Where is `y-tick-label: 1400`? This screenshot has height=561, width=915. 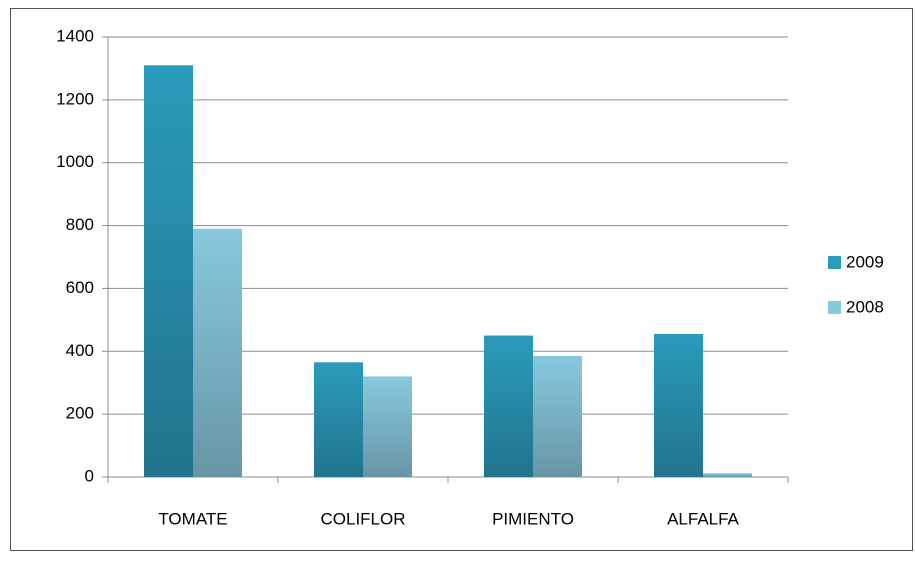 y-tick-label: 1400 is located at coordinates (75, 35).